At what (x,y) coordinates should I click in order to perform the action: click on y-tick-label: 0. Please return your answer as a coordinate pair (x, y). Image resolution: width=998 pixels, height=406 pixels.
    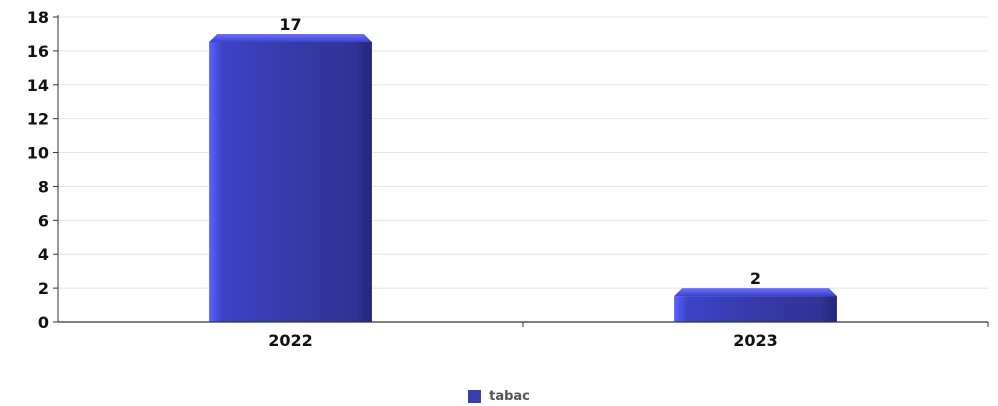
    Looking at the image, I should click on (43, 322).